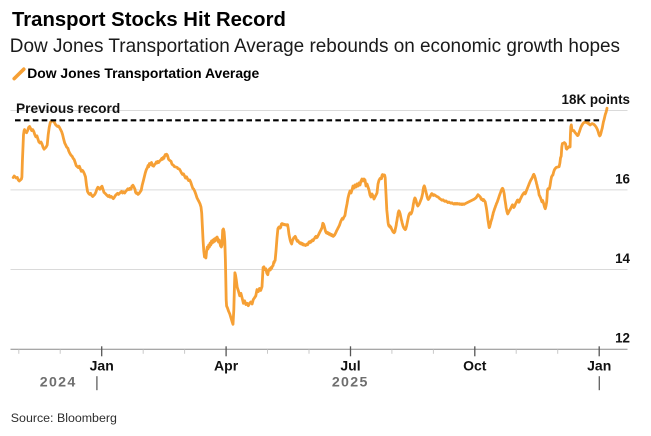 The image size is (651, 436). I want to click on svg-text: 12, so click(622, 338).